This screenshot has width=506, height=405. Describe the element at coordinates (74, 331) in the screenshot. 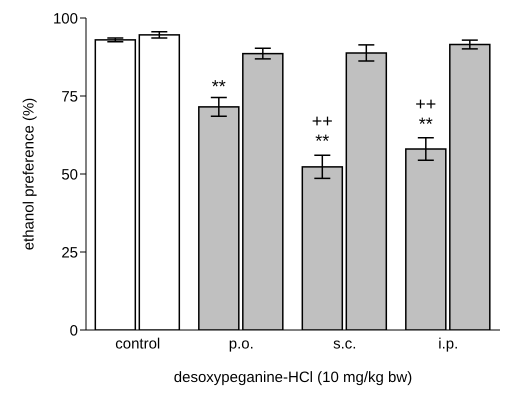

I see `y-tick-label: 0` at that location.